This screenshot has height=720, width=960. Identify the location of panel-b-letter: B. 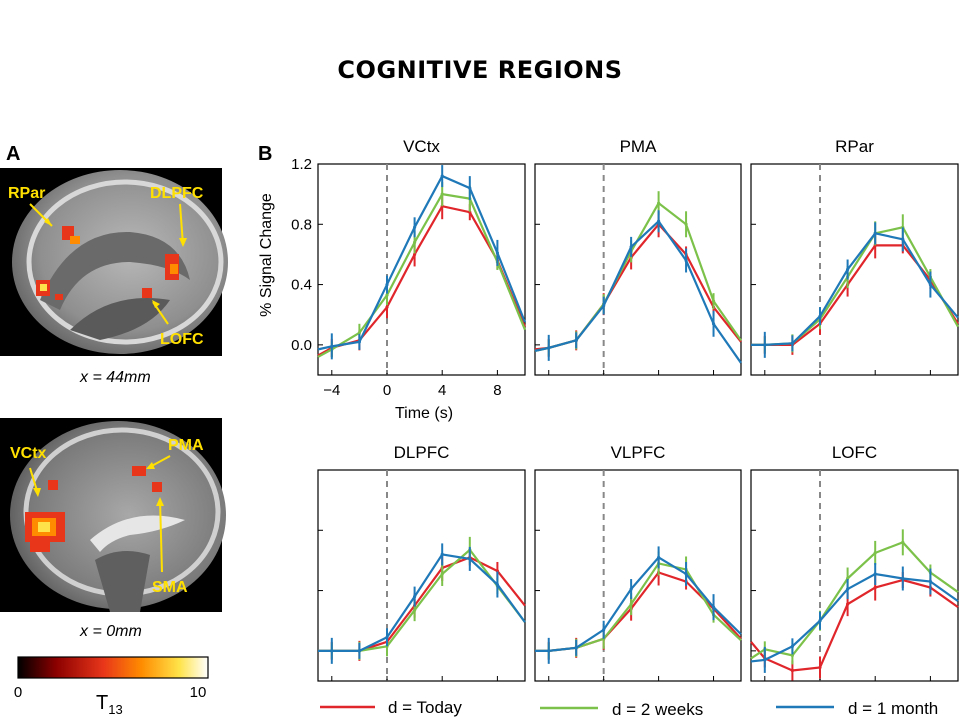
(265, 154).